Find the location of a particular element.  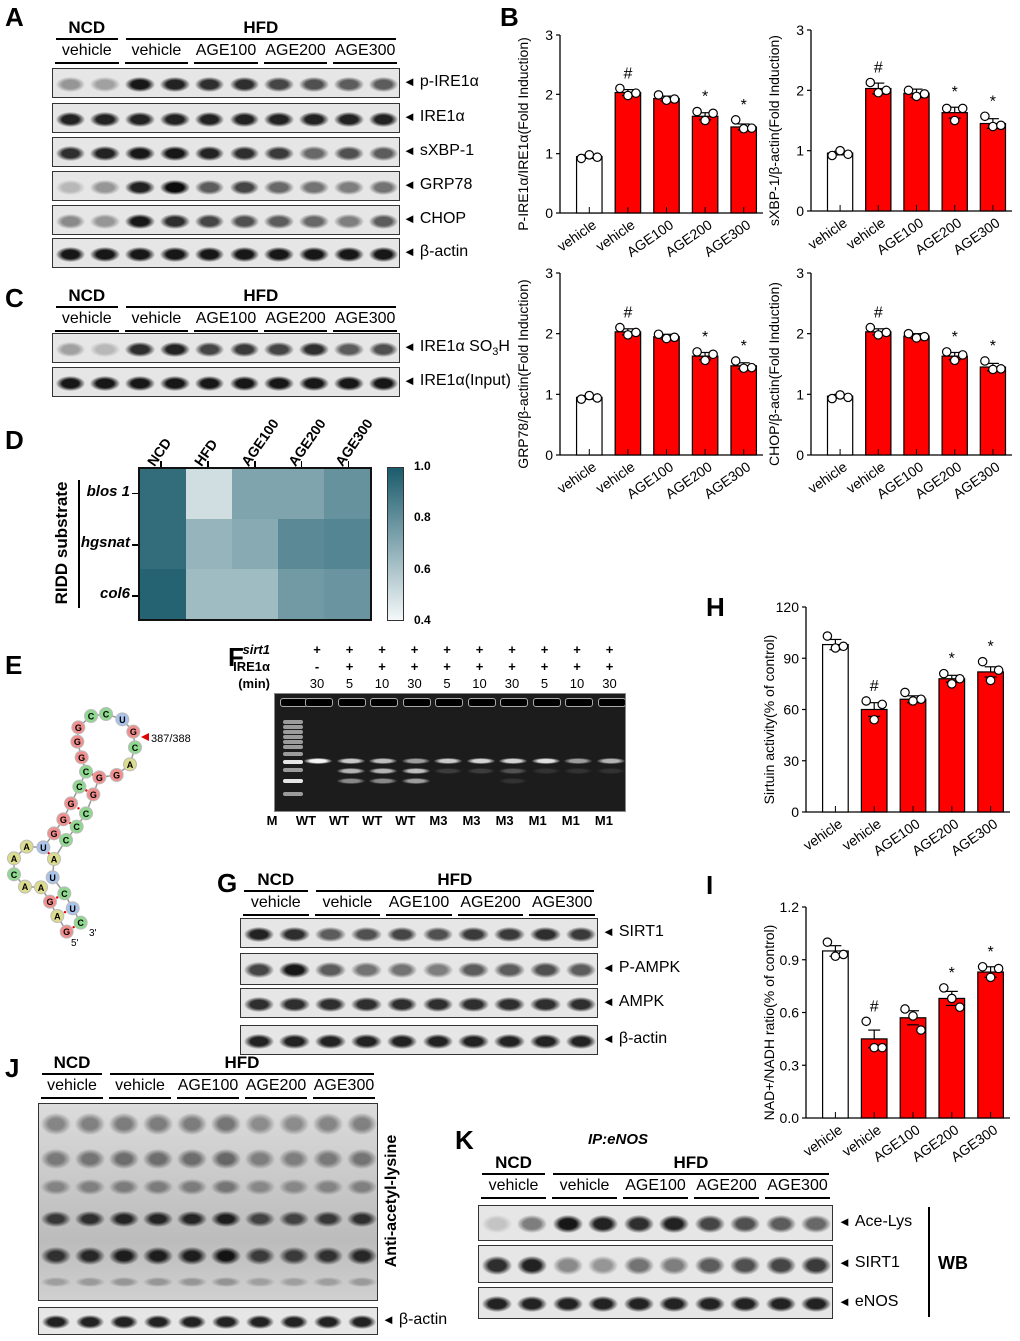

panel-label-g: G is located at coordinates (227, 883).